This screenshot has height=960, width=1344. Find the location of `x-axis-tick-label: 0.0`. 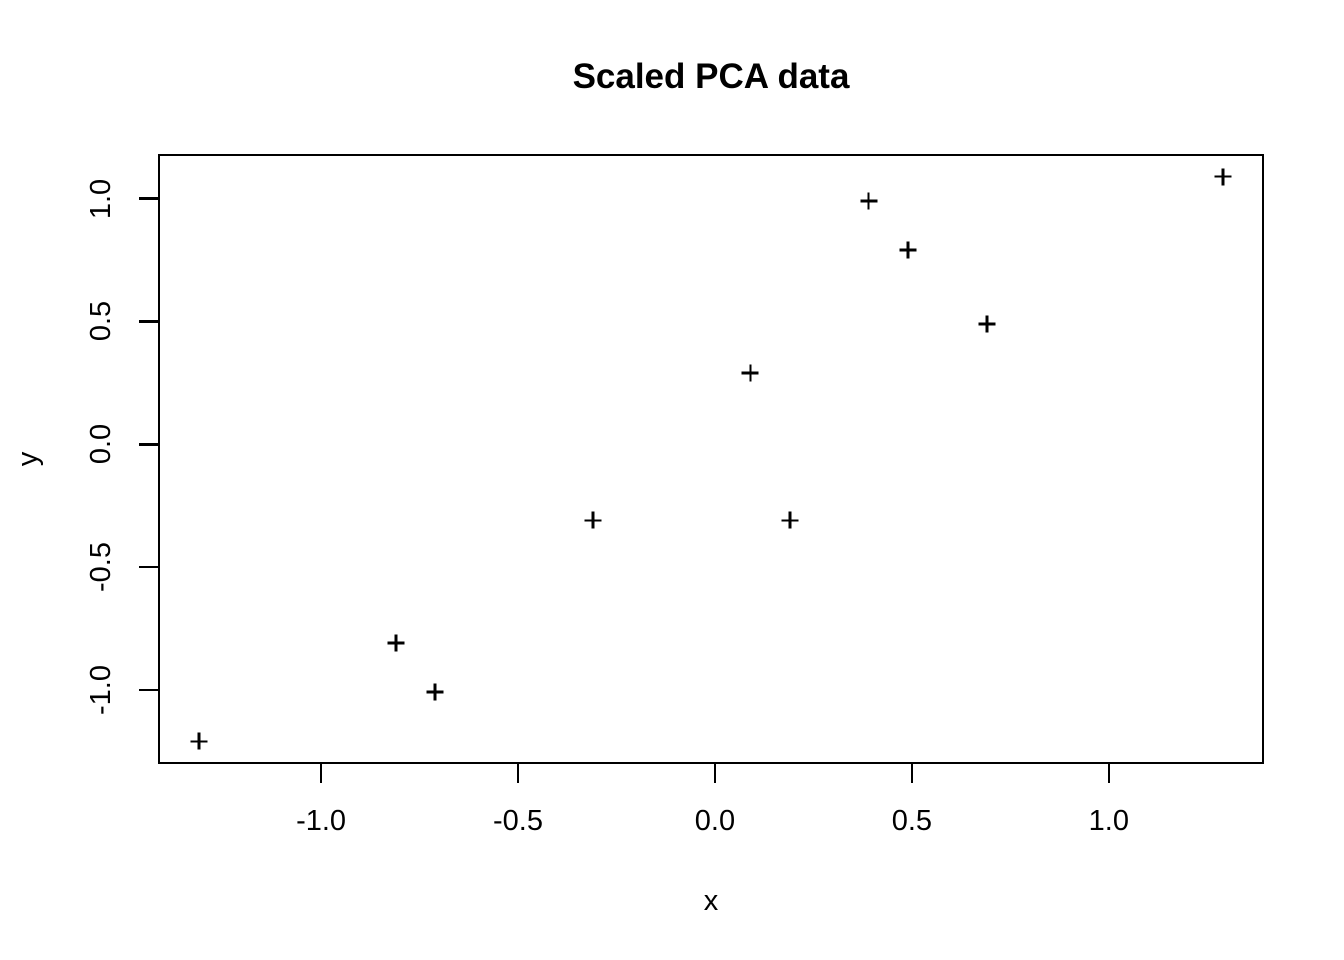

x-axis-tick-label: 0.0 is located at coordinates (715, 821).